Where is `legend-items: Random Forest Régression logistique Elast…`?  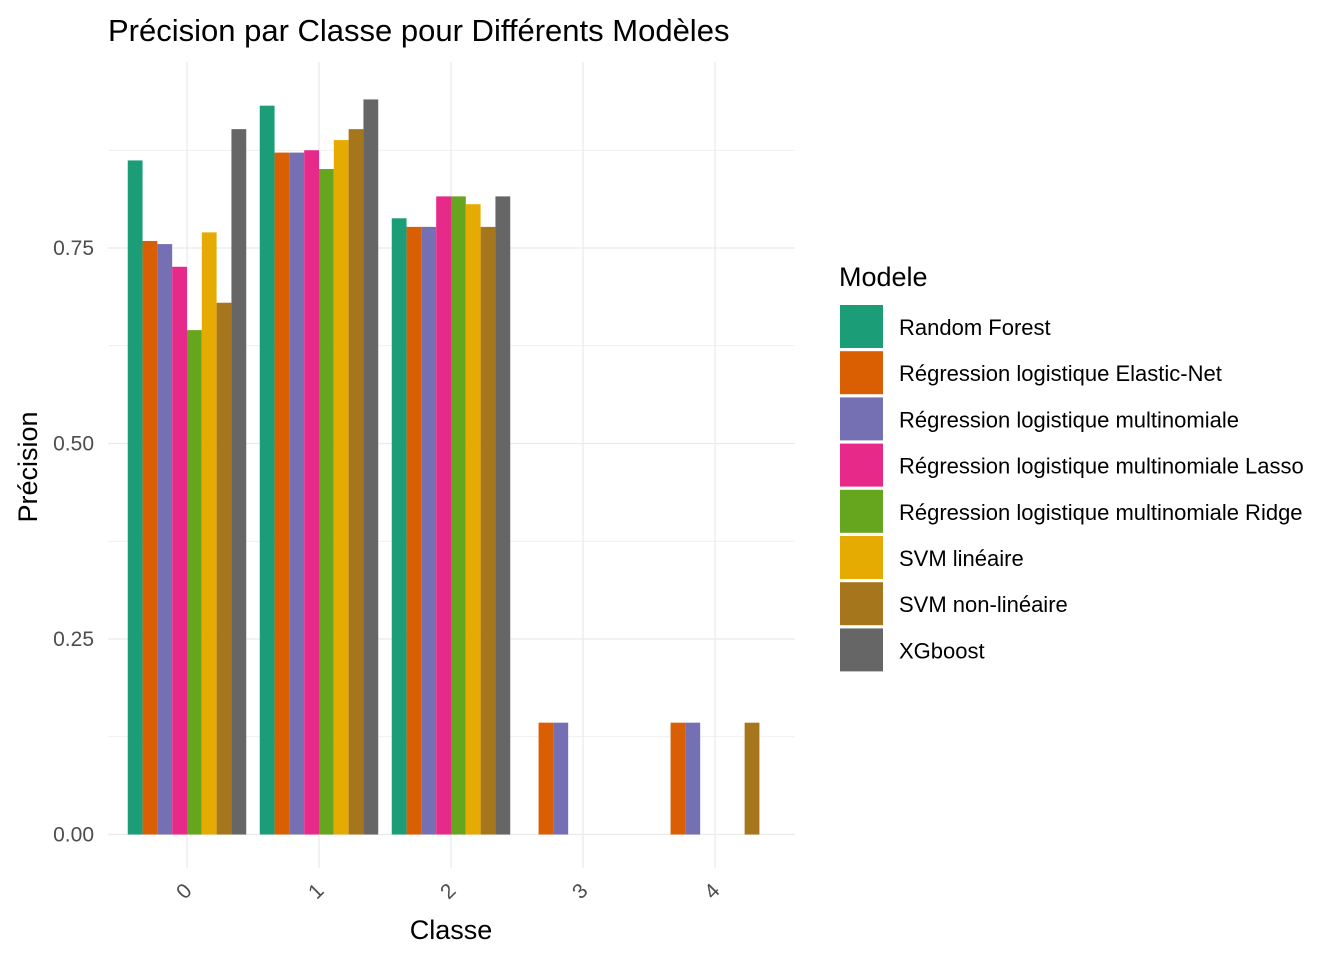 legend-items: Random Forest Régression logistique Elast… is located at coordinates (1072, 488).